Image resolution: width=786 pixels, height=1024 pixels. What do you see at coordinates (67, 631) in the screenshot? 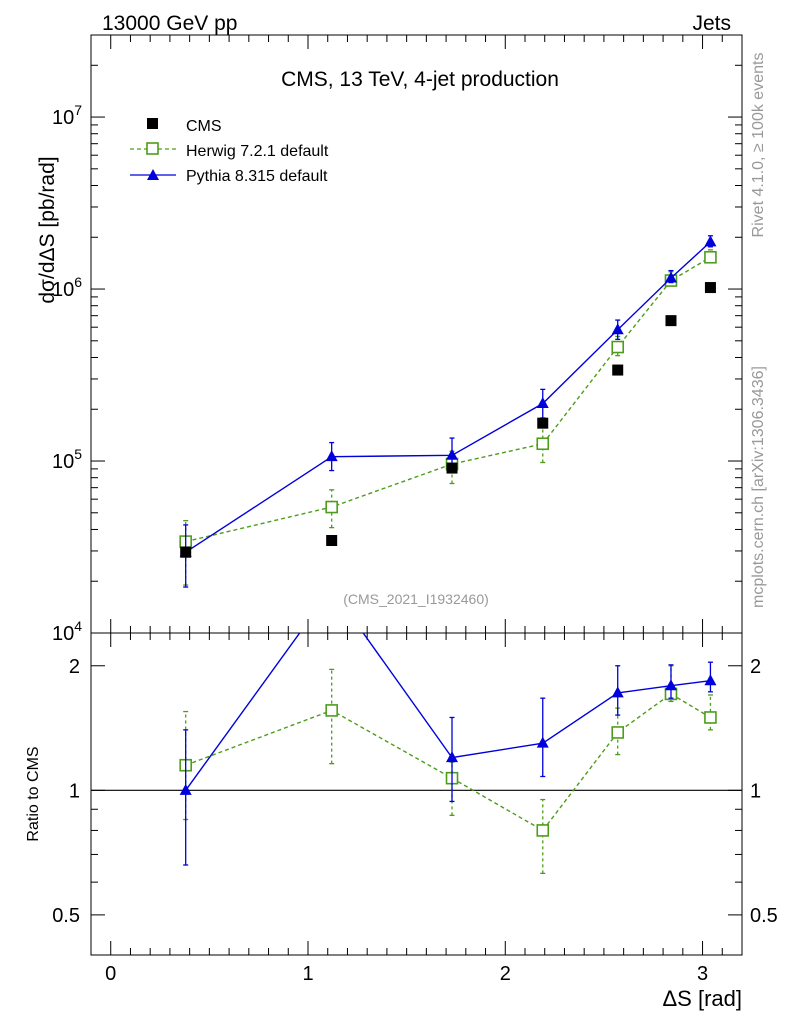
I see `main-y-tick-label: 10⁴` at bounding box center [67, 631].